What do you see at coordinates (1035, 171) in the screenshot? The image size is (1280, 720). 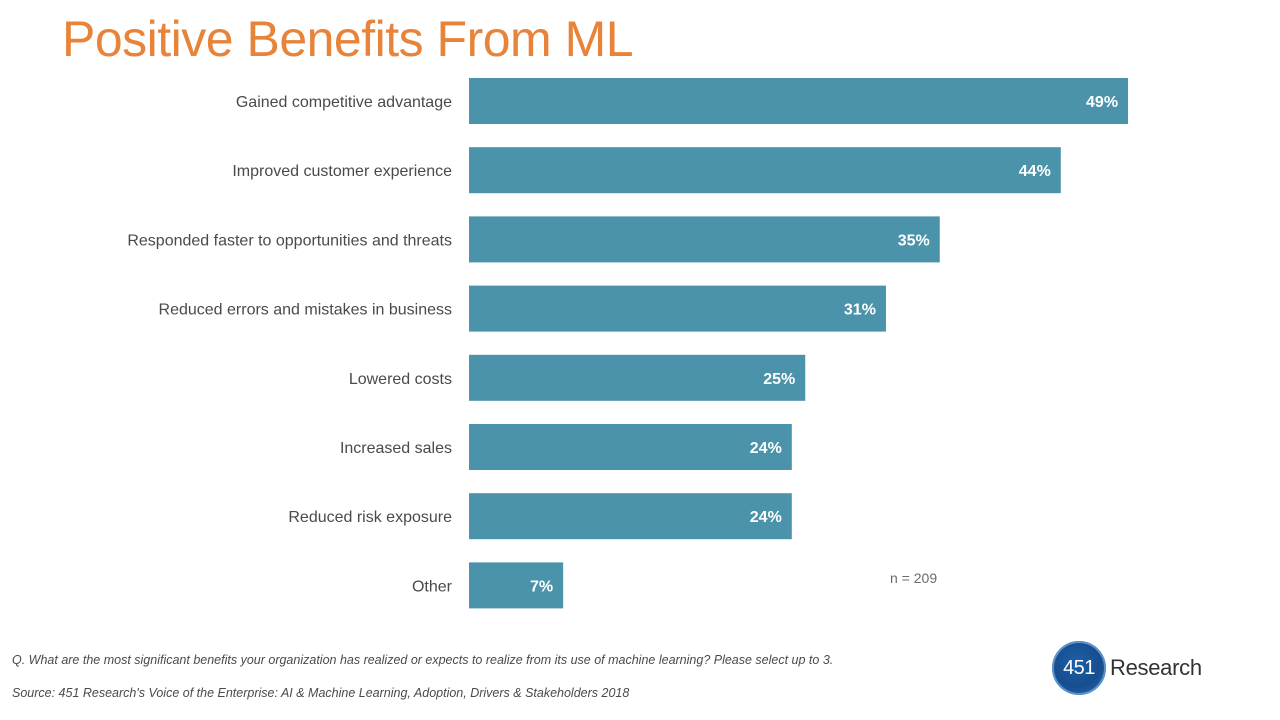 I see `value-label: 44%` at bounding box center [1035, 171].